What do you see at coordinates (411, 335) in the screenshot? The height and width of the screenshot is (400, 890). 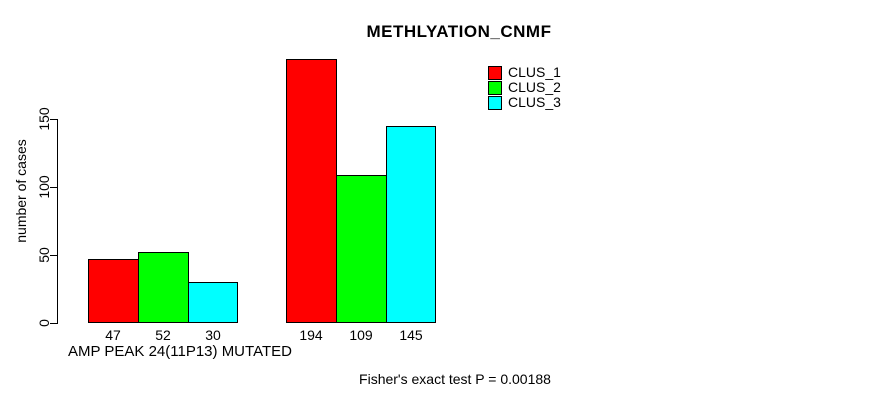 I see `bar-value-label: 145` at bounding box center [411, 335].